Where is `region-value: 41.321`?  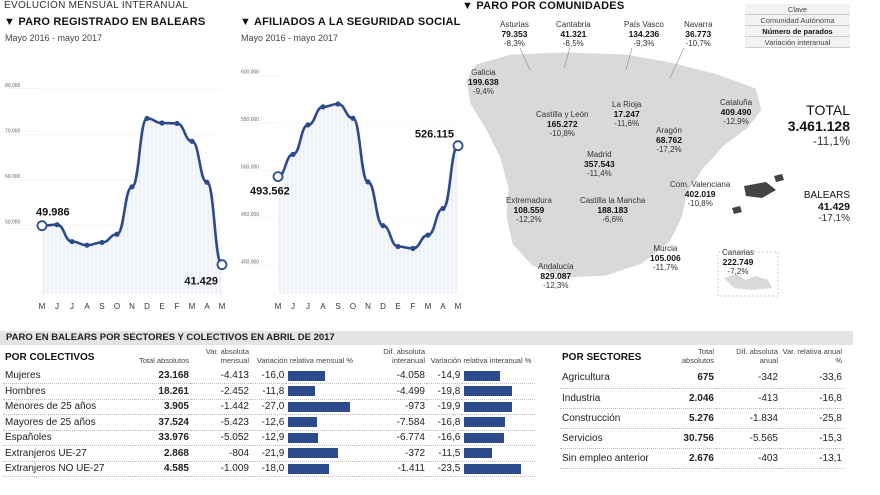
region-value: 41.321 is located at coordinates (573, 33).